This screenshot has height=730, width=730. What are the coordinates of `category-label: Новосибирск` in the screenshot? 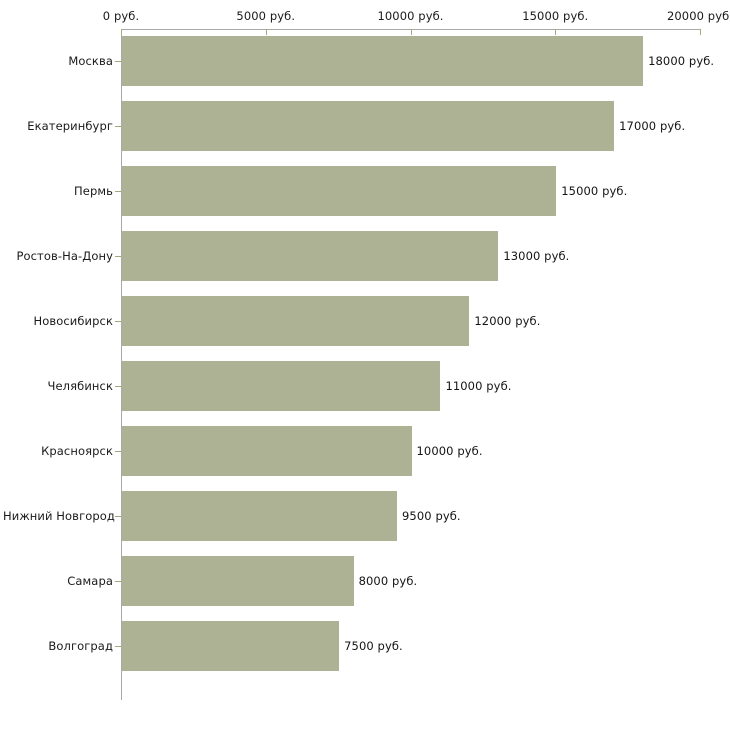 It's located at (73, 321).